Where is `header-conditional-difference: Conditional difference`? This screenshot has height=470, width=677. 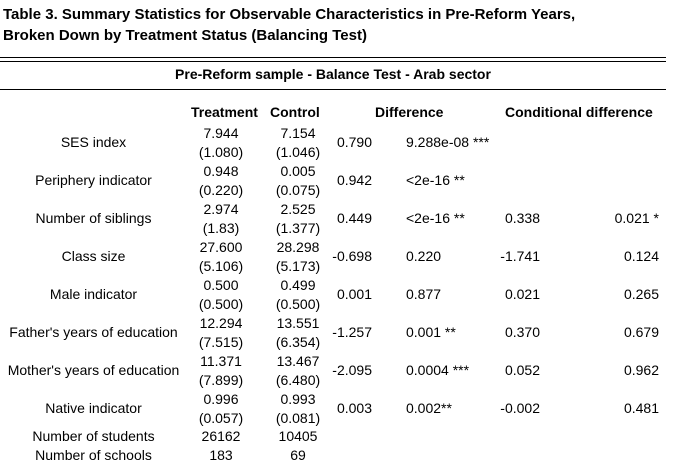
header-conditional-difference: Conditional difference is located at coordinates (579, 112).